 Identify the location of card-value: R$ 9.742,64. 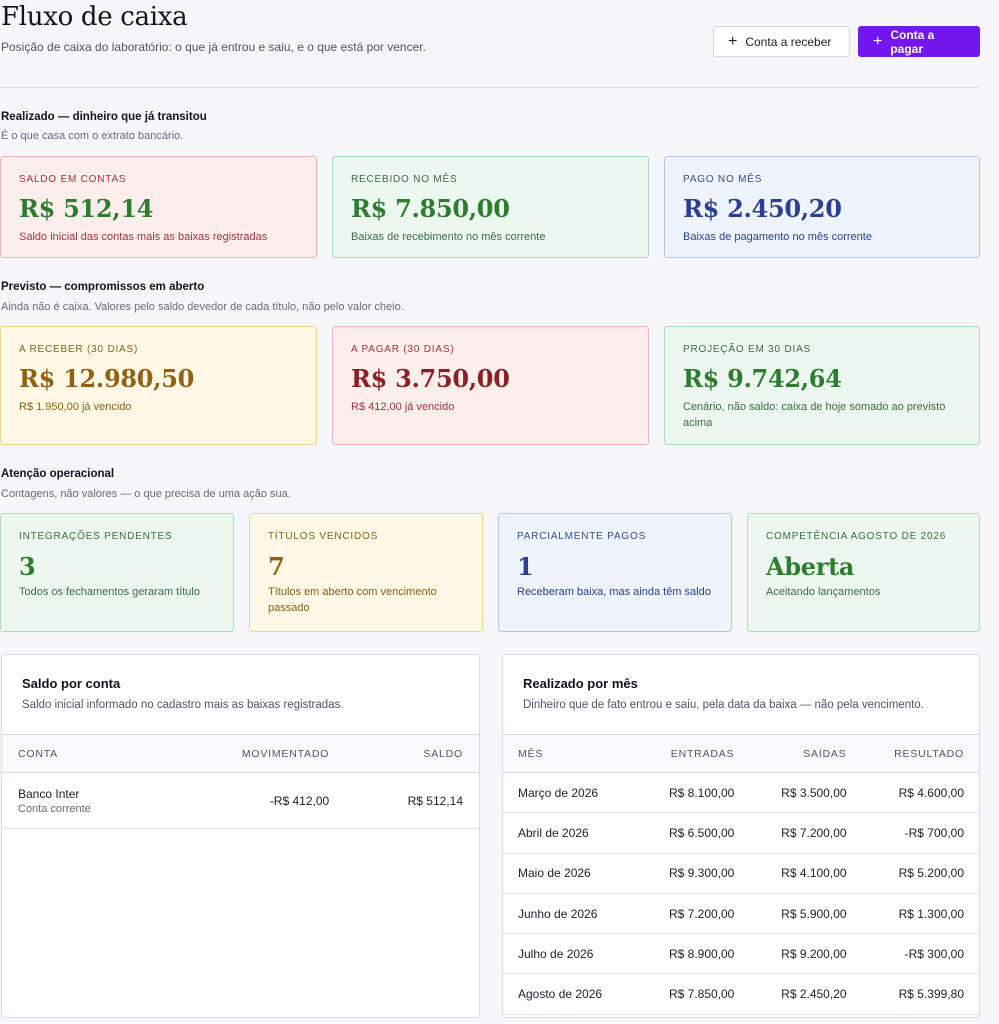
(762, 378).